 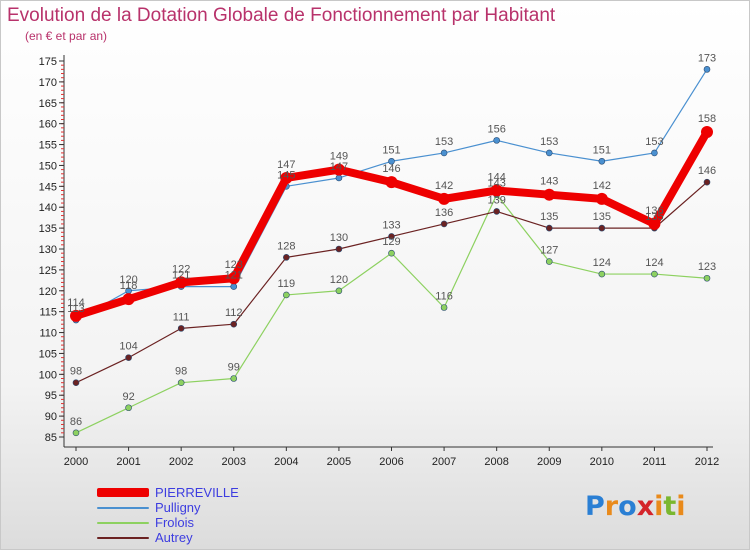 I want to click on data-label-pulligny: 120, so click(x=128, y=280).